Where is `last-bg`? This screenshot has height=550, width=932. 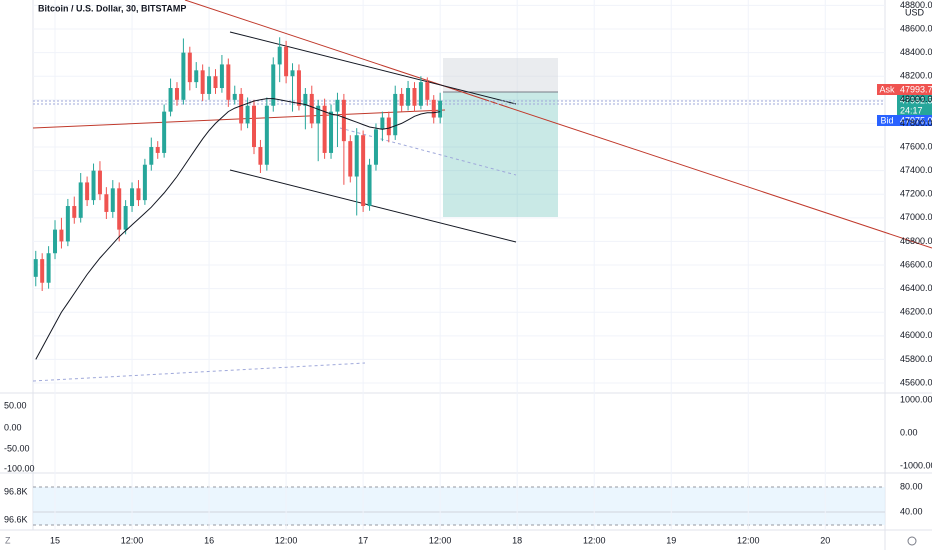 last-bg is located at coordinates (914, 106).